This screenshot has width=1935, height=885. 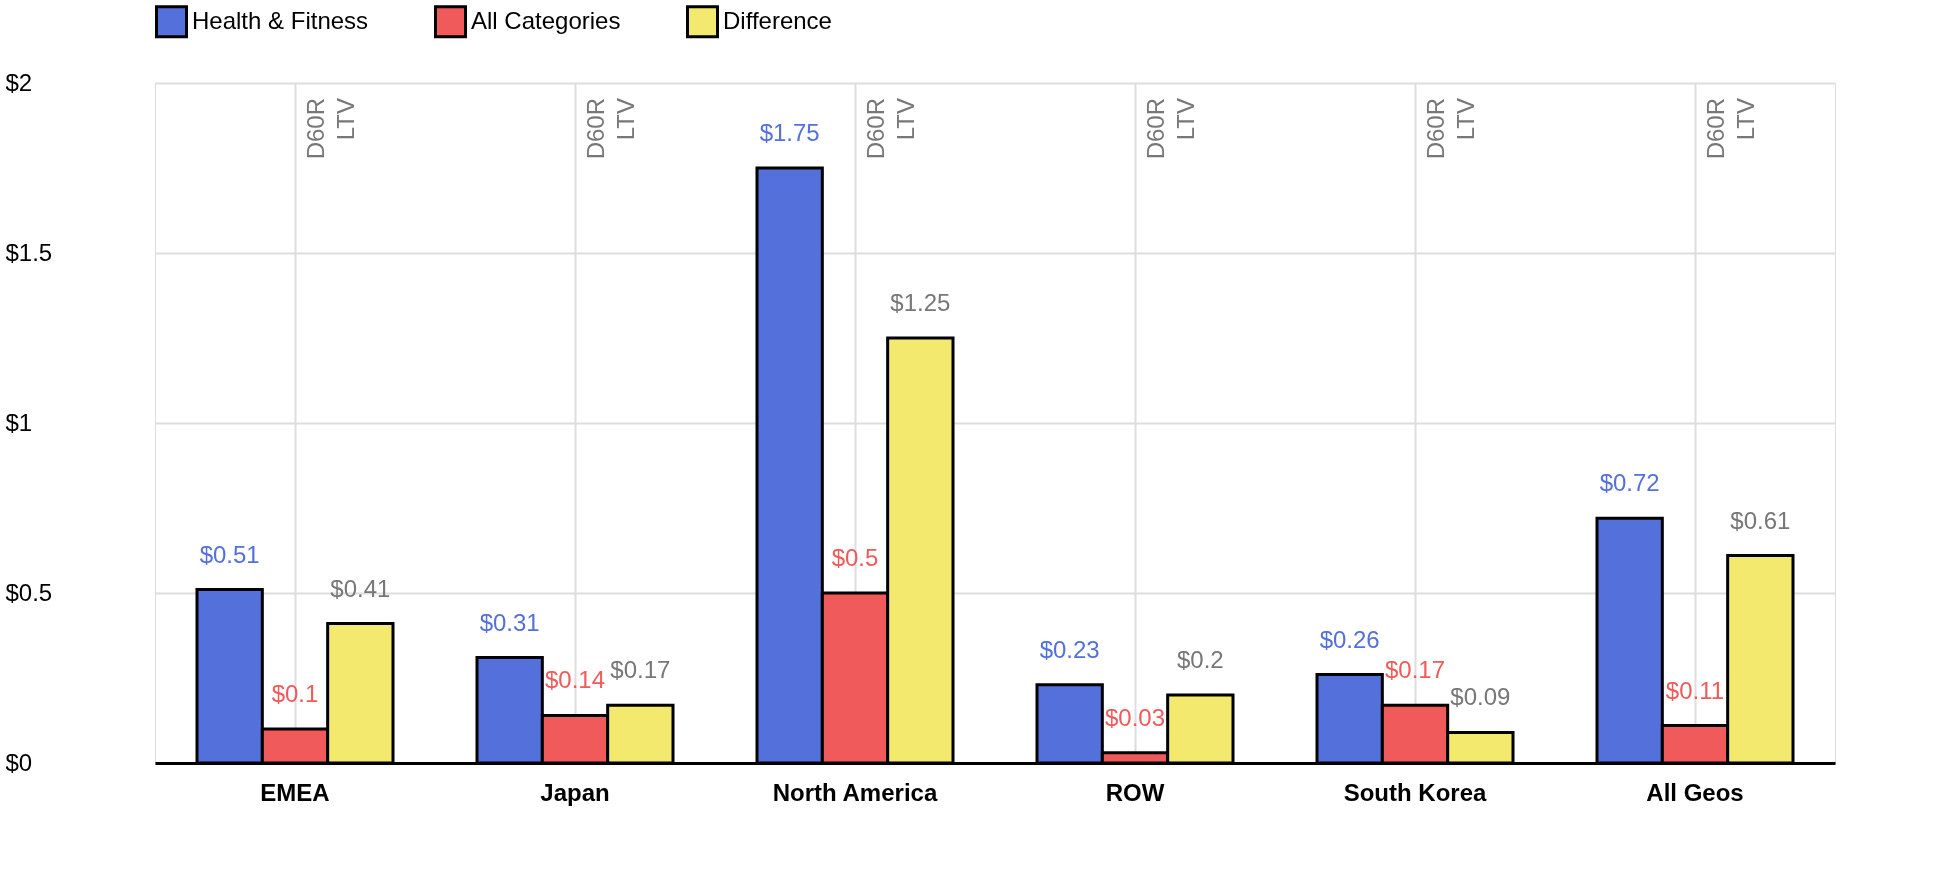 I want to click on data-label: $0.41, so click(x=360, y=588).